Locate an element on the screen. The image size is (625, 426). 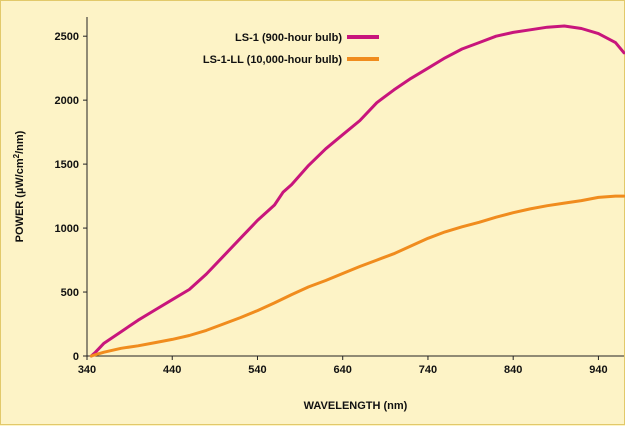
x-axis-title: WAVELENGTH (nm) is located at coordinates (356, 406).